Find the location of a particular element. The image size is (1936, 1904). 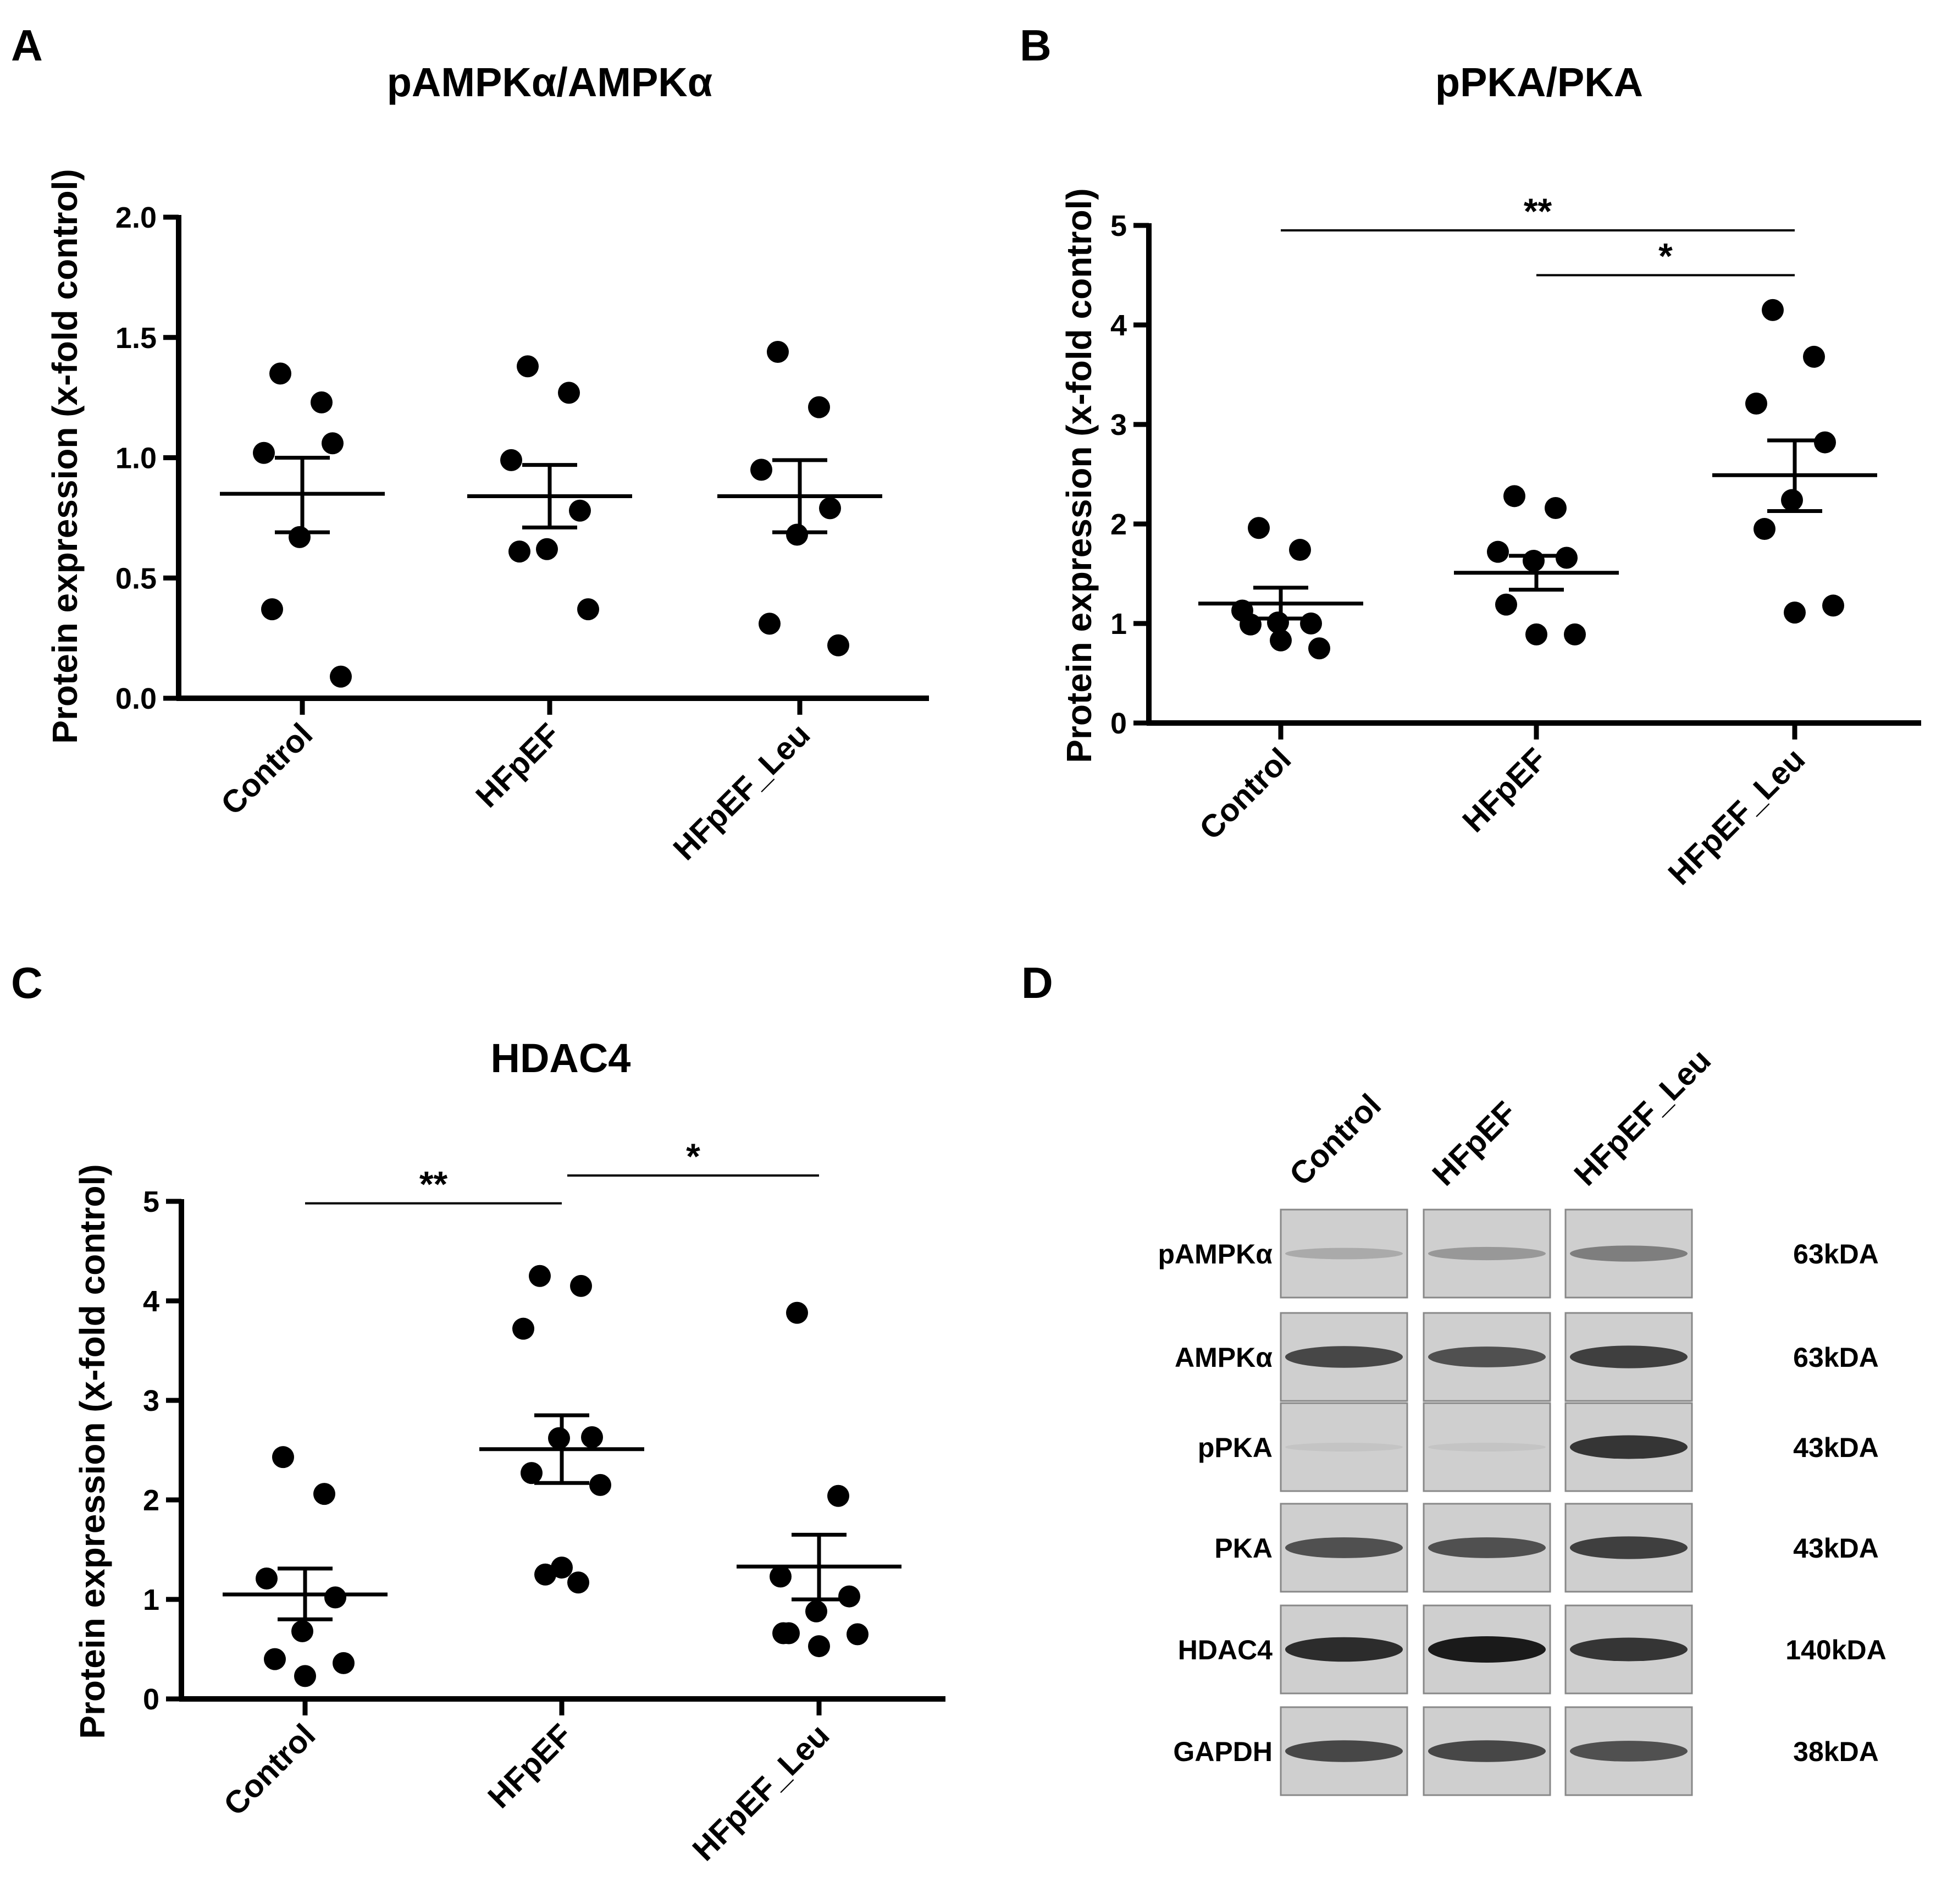

blot-row-label: HDAC4 is located at coordinates (1225, 1650).